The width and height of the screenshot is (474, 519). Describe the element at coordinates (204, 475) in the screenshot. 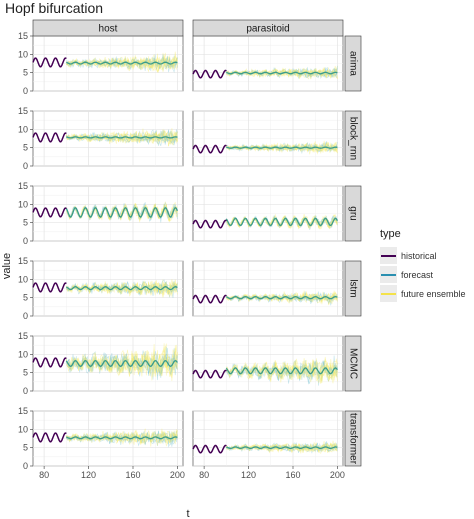

I see `x-tick-label: 80` at that location.